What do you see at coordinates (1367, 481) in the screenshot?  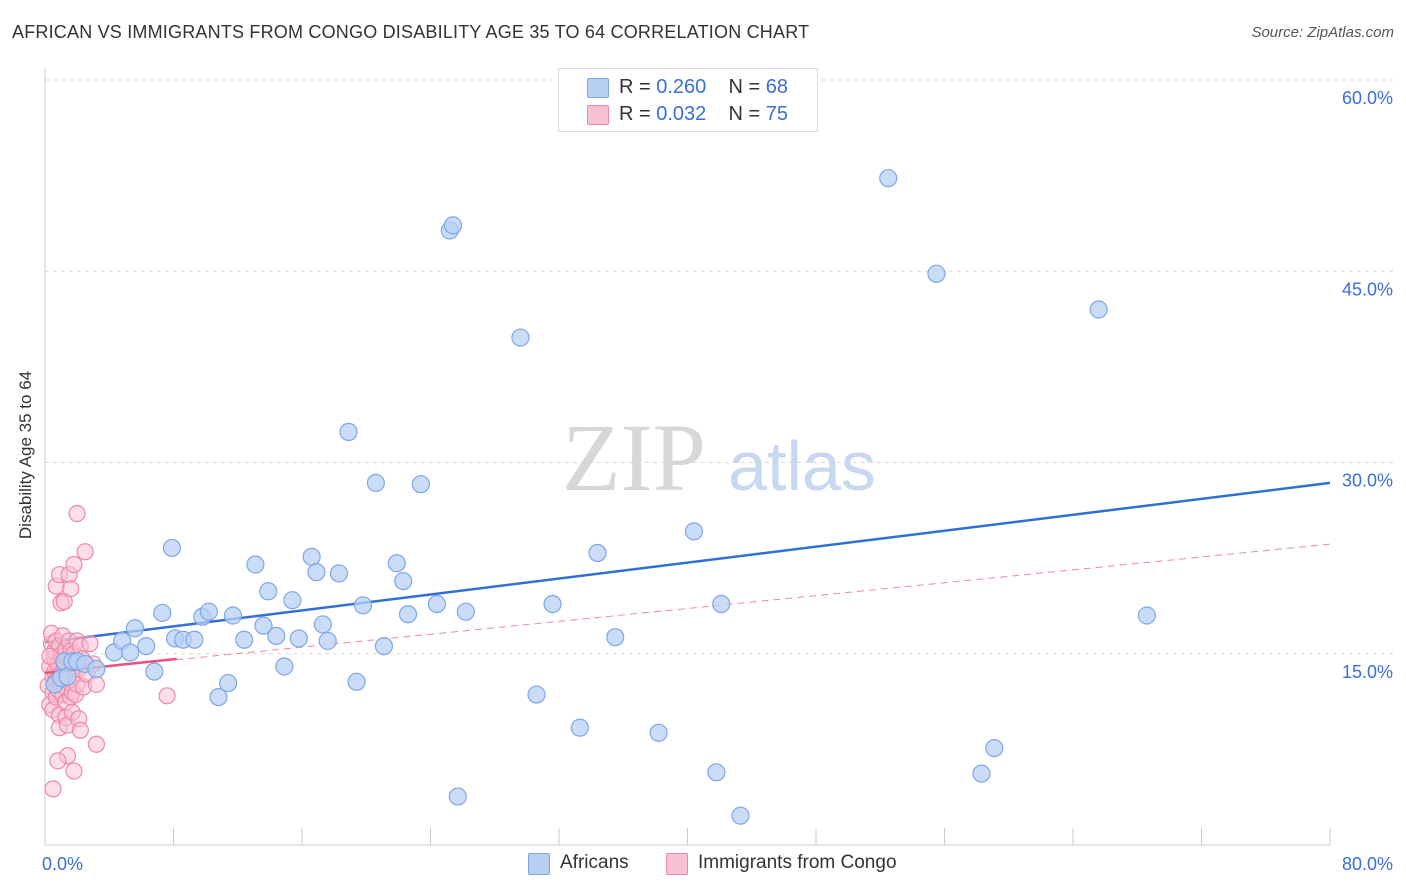 I see `y-tick-label: 30.0%` at bounding box center [1367, 481].